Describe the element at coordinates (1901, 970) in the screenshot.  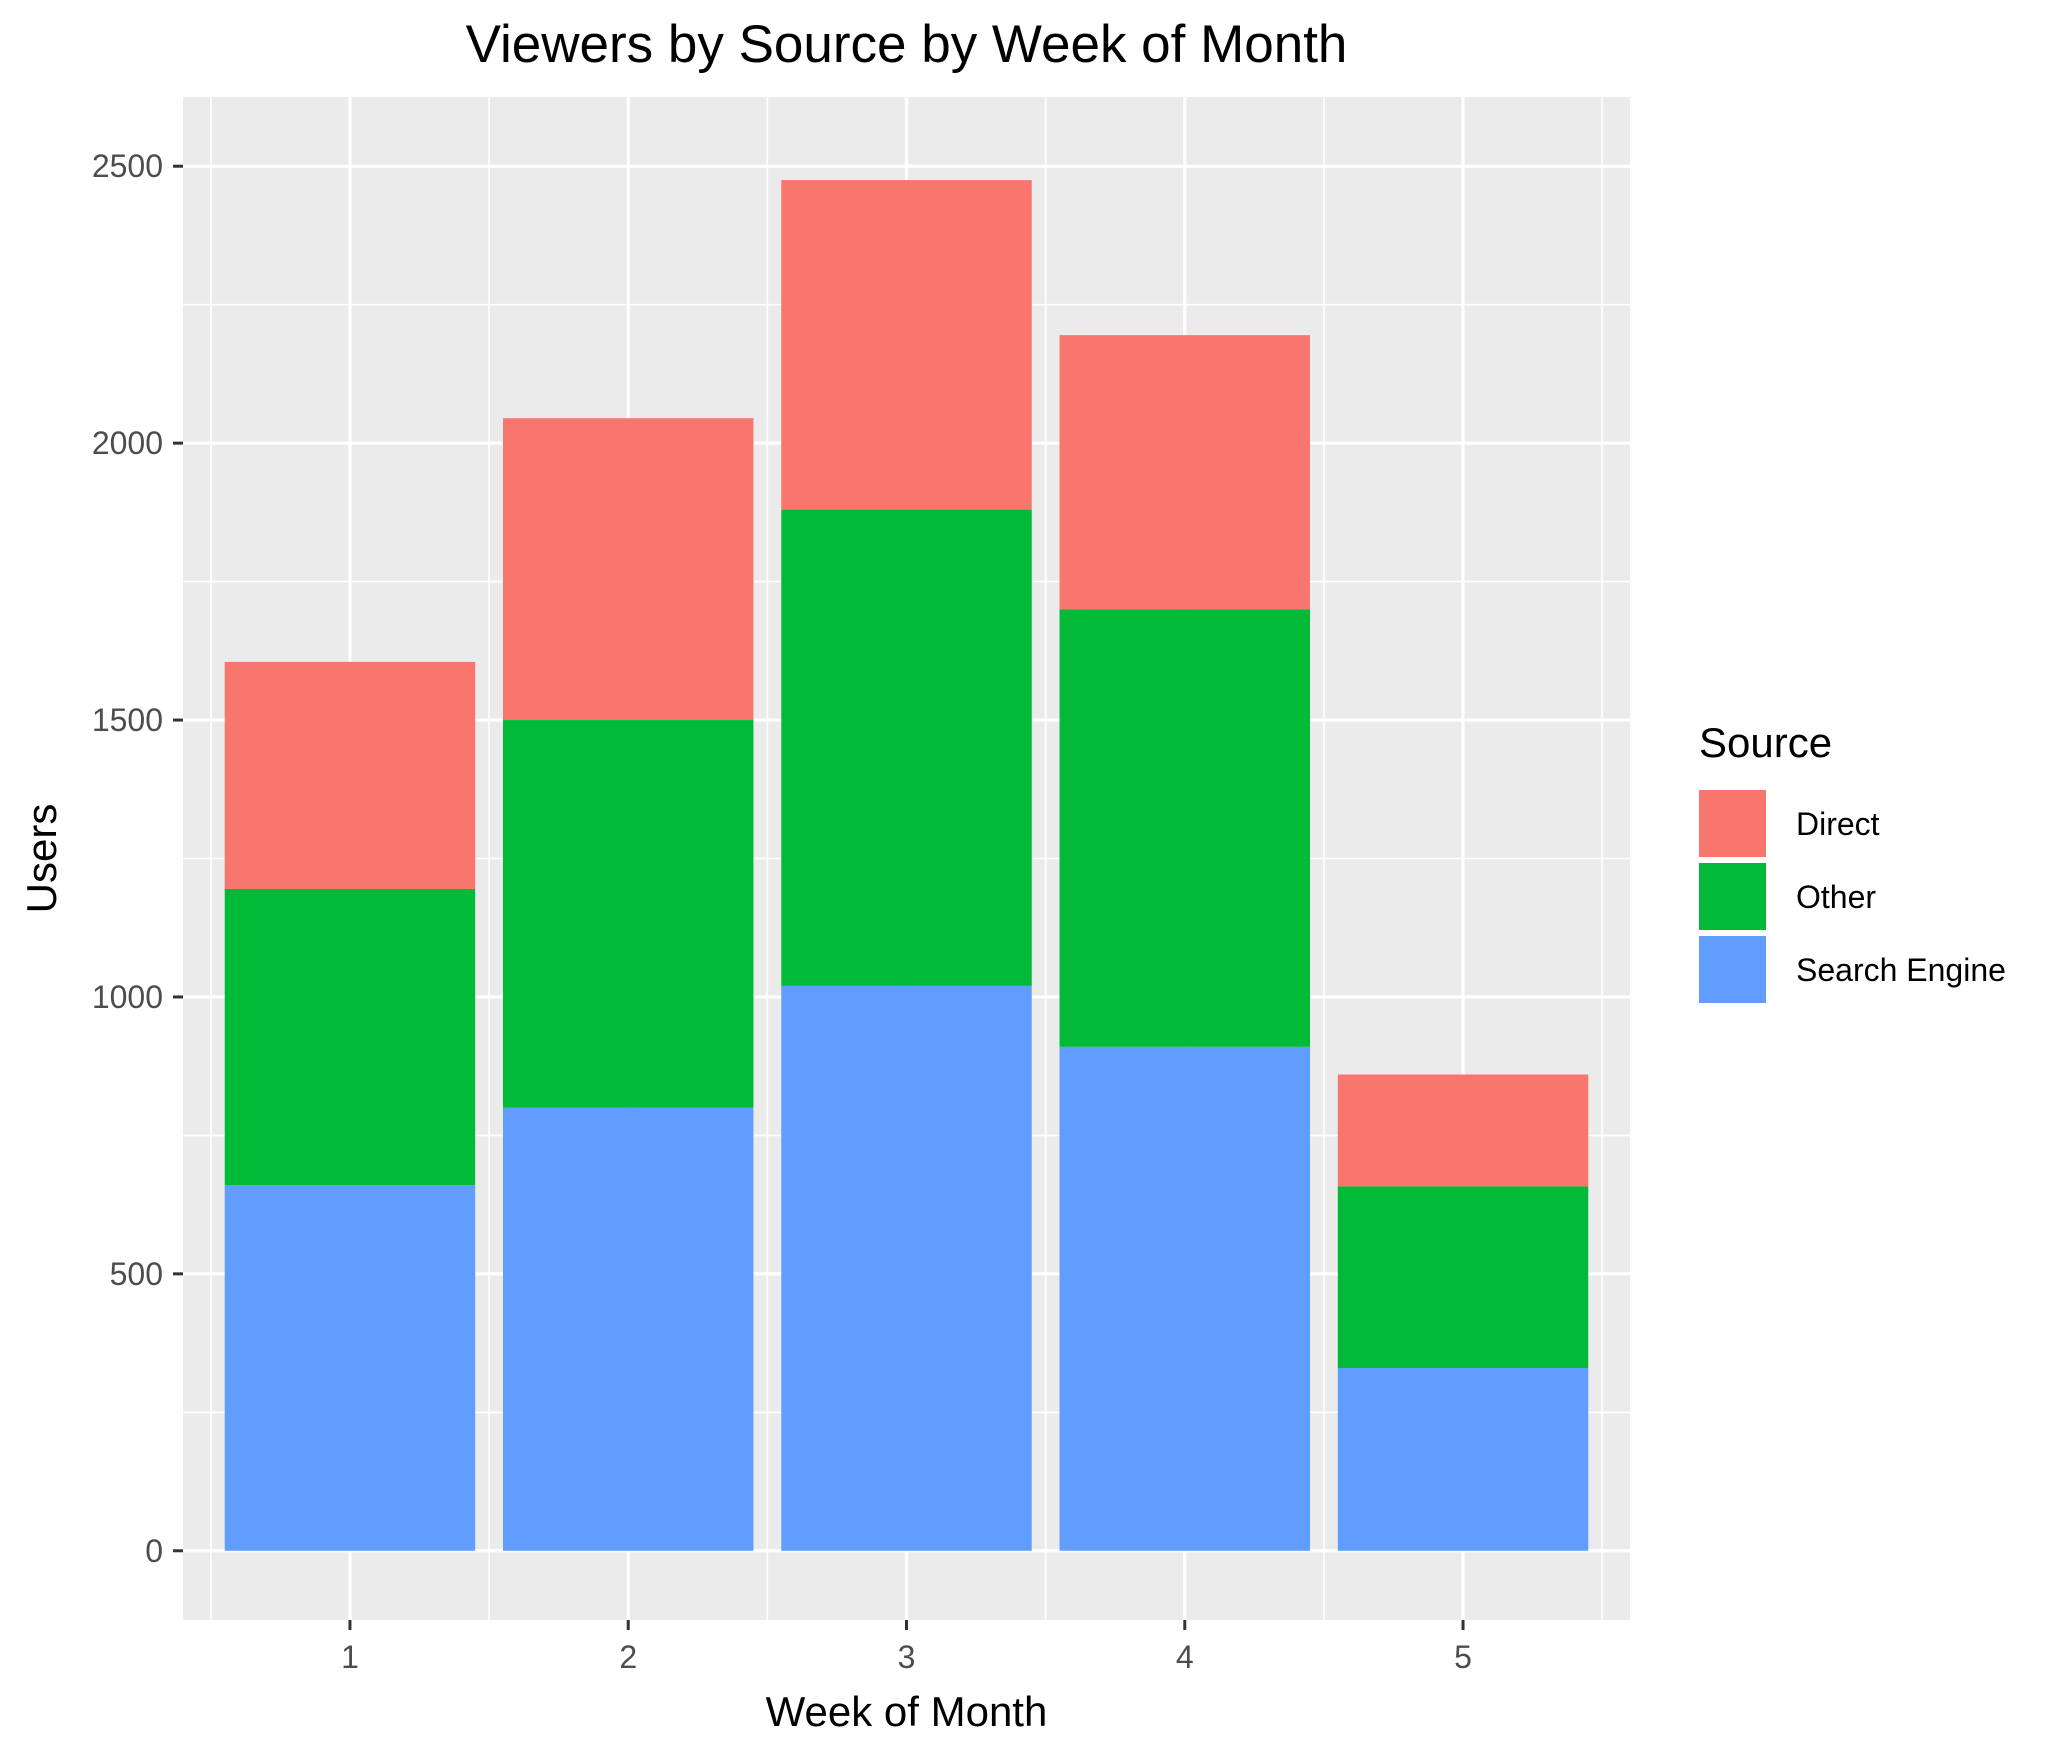
I see `legend-label-search-engine: Search Engine` at that location.